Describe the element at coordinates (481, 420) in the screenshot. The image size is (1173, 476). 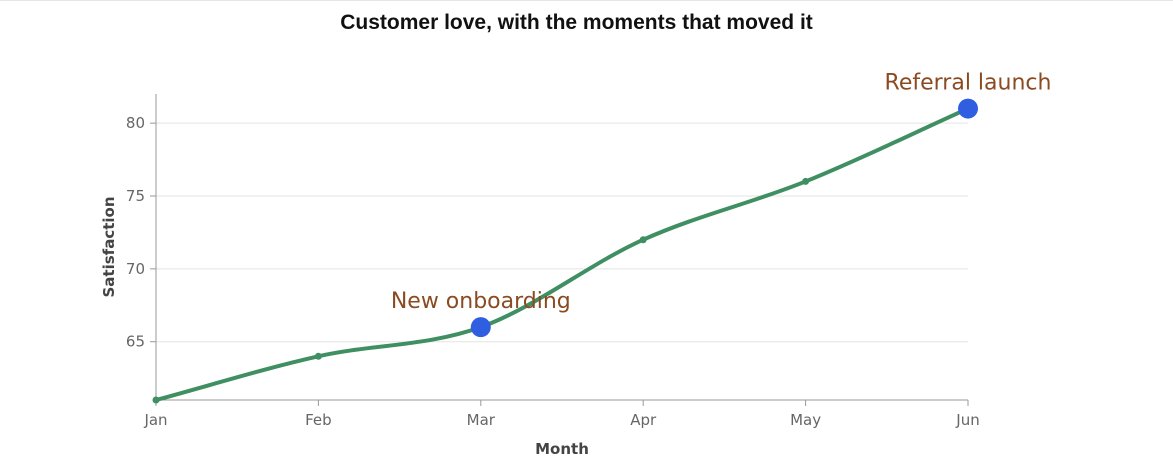
I see `x-tick-label: Mar` at that location.